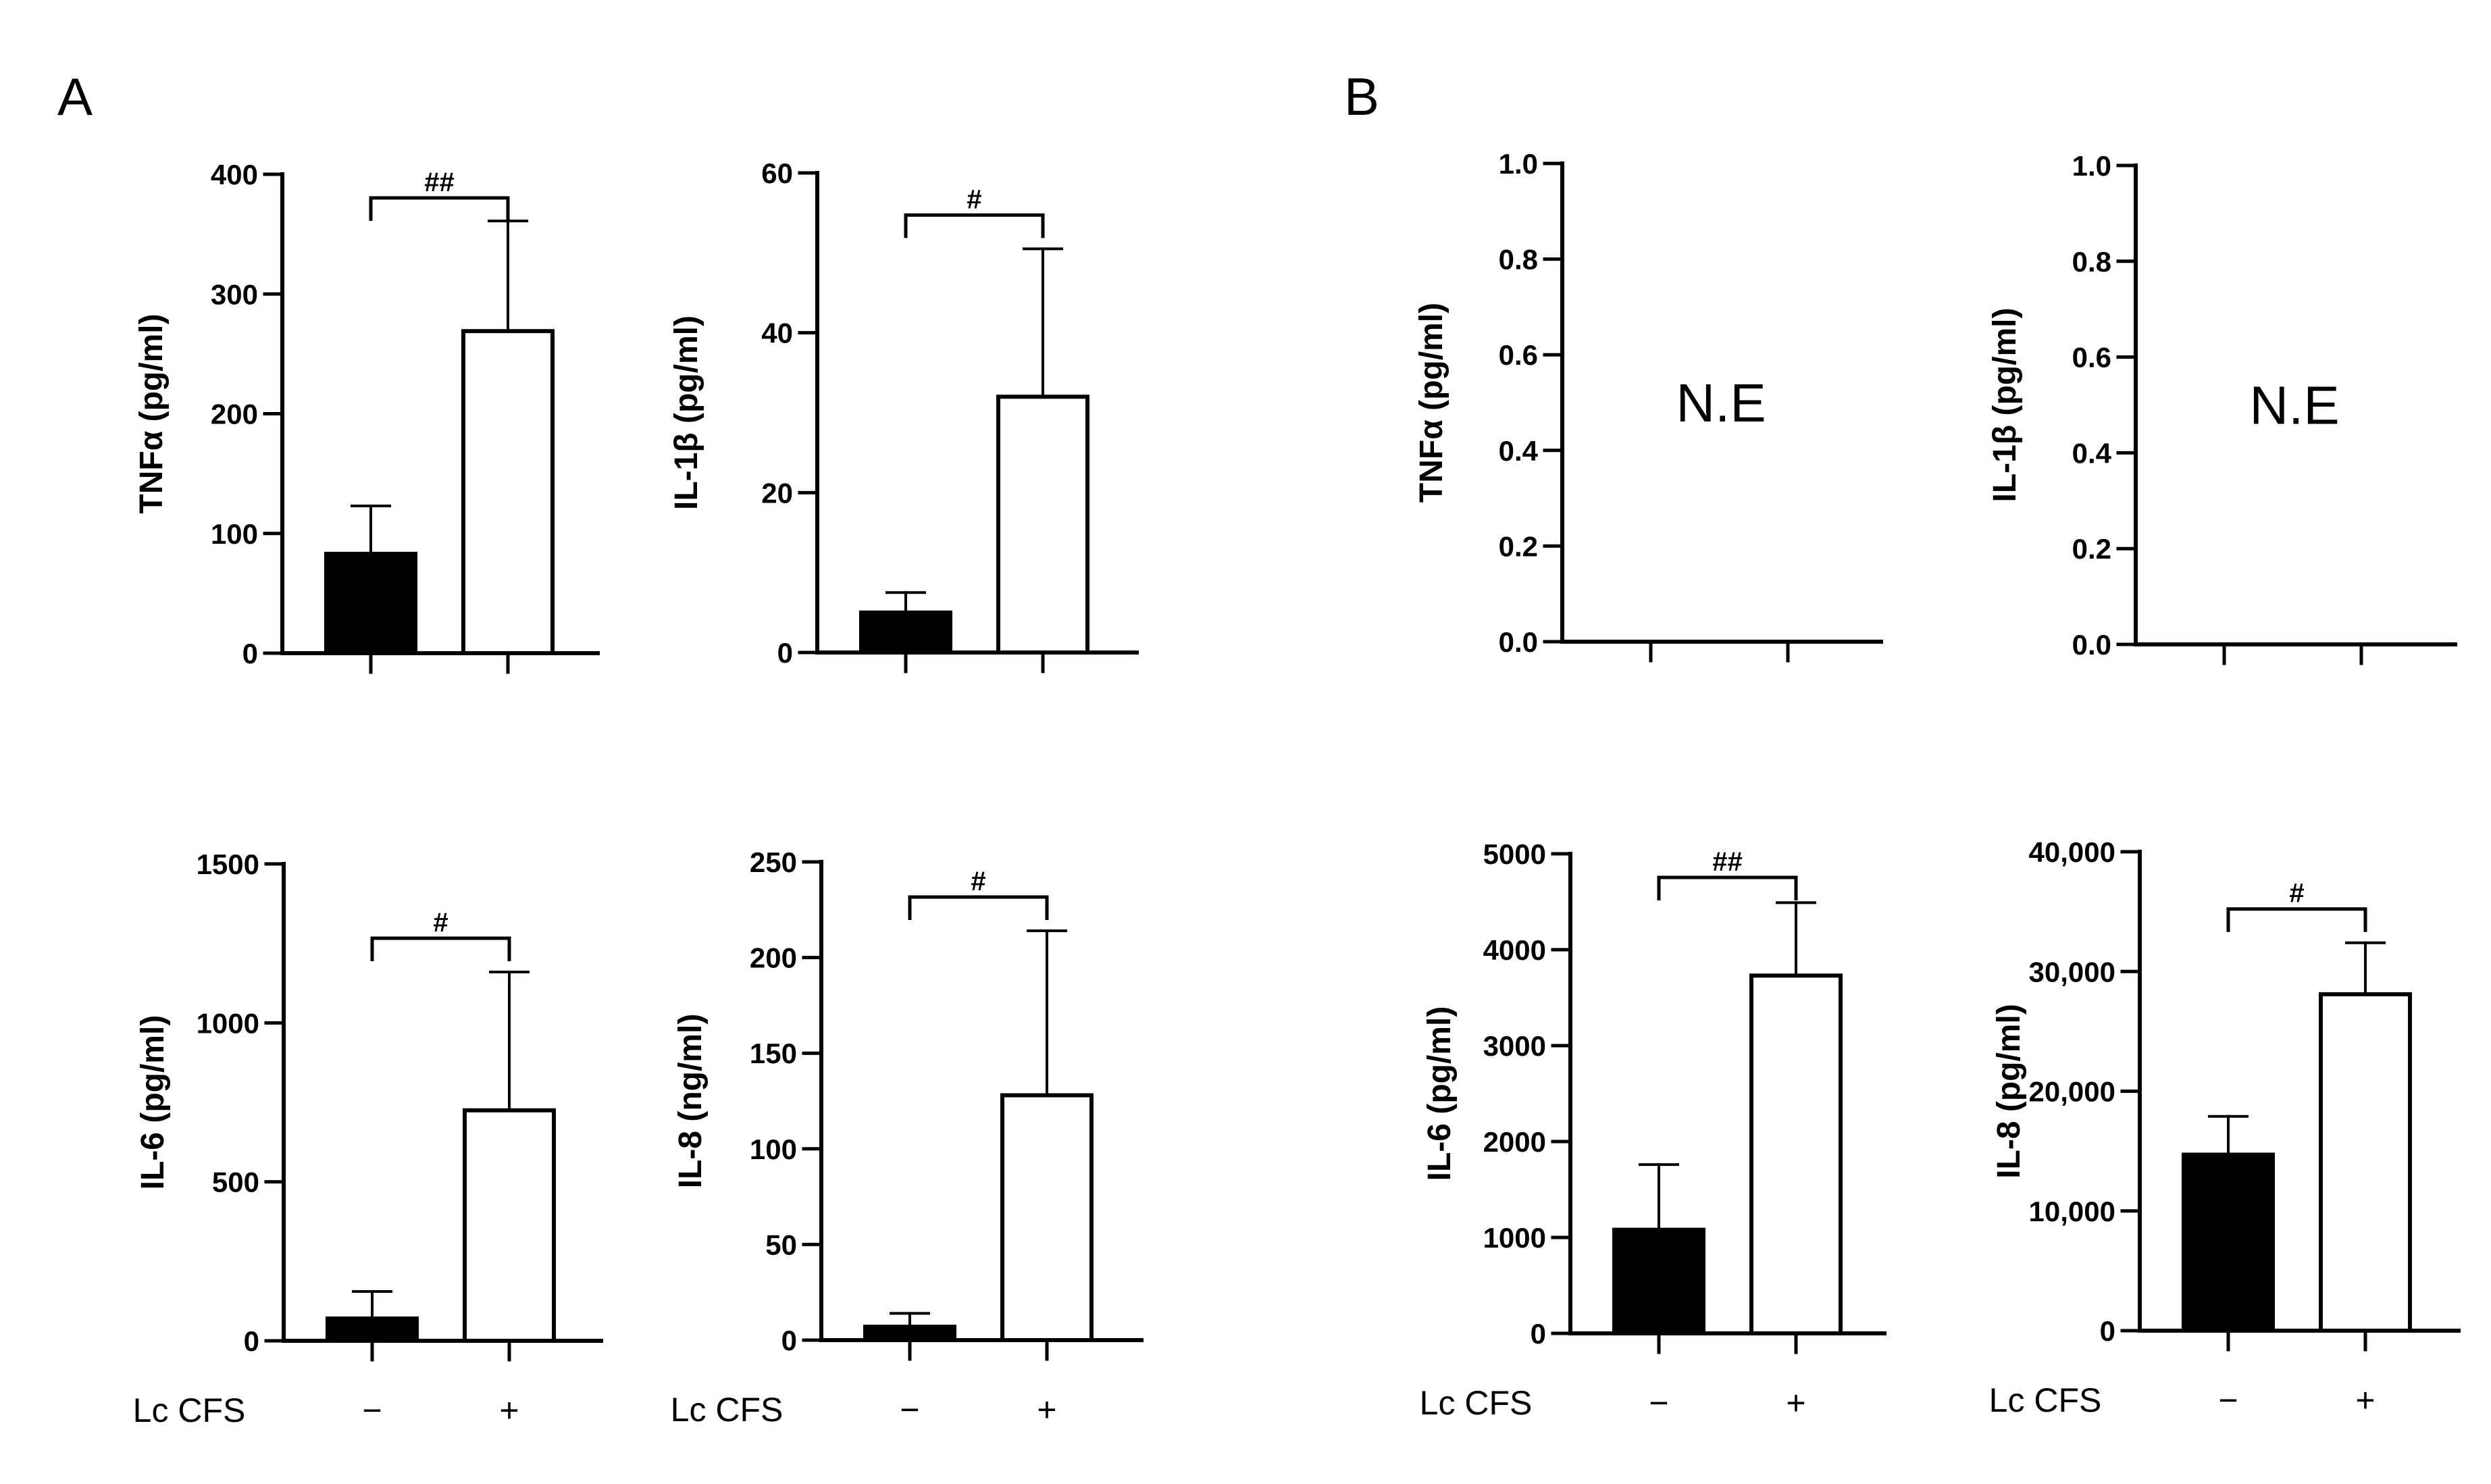  What do you see at coordinates (2009, 1091) in the screenshot?
I see `y-axis-title: IL-8 (pg/ml)` at bounding box center [2009, 1091].